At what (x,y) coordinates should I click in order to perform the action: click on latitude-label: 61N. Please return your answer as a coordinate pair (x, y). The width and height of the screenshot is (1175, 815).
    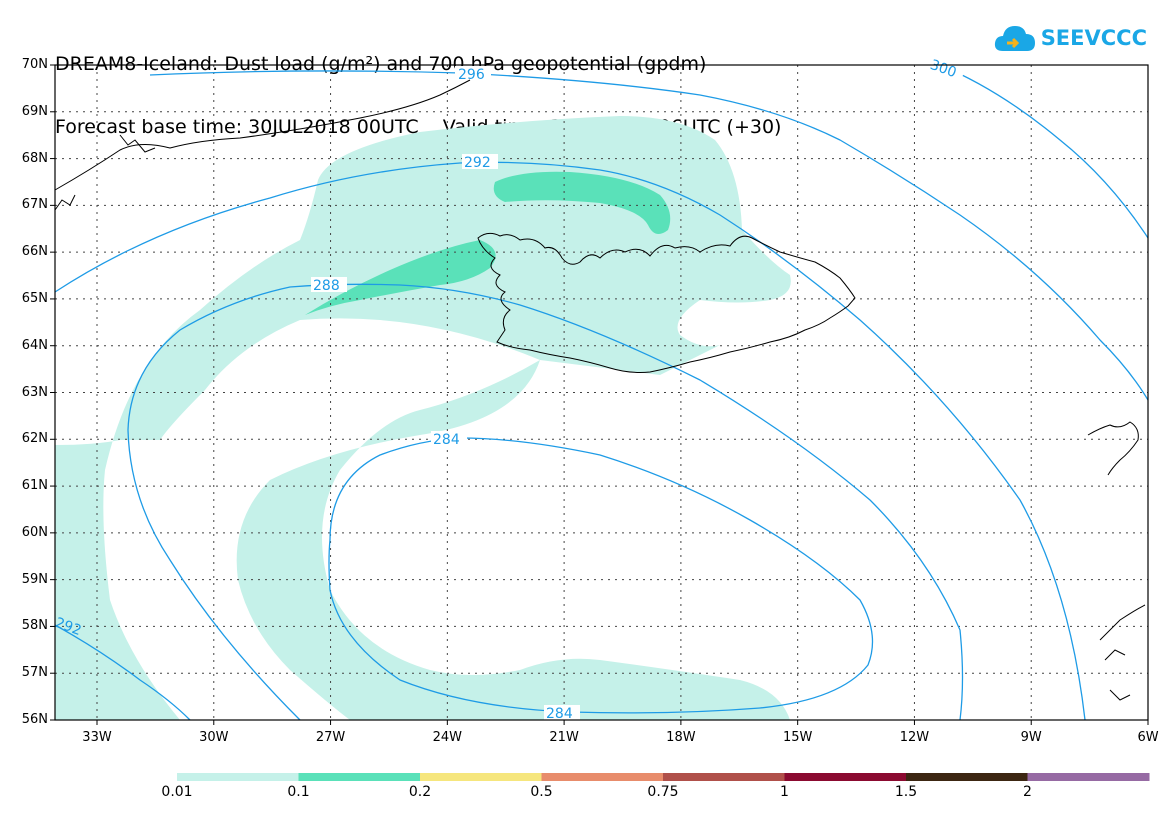
    Looking at the image, I should click on (34, 486).